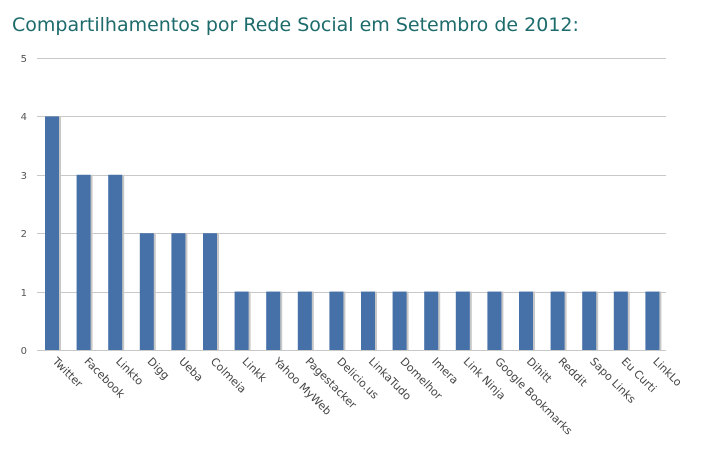  What do you see at coordinates (115, 262) in the screenshot?
I see `bar-linkto` at bounding box center [115, 262].